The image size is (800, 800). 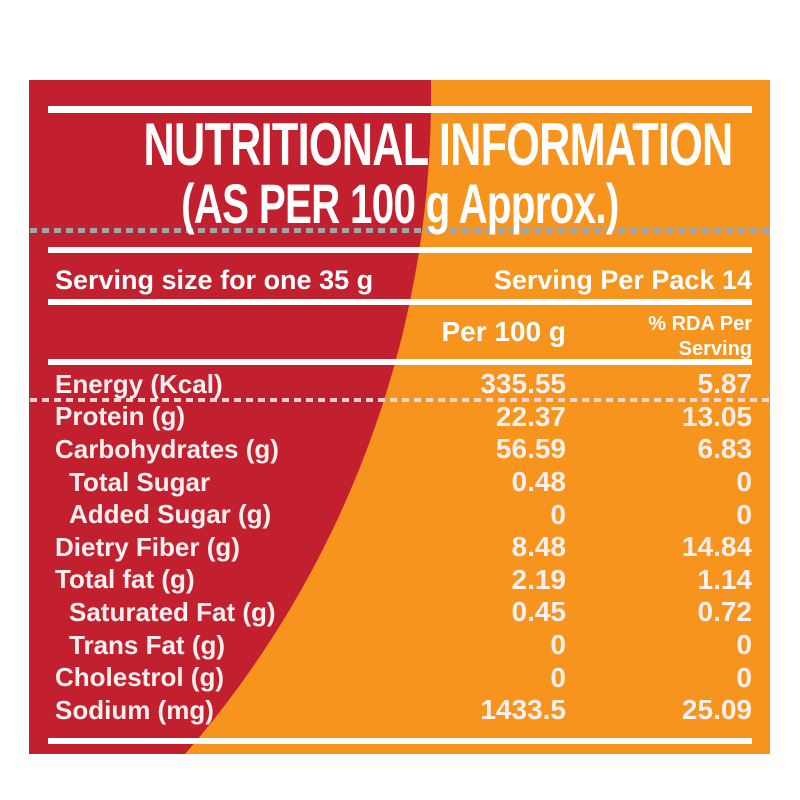 What do you see at coordinates (120, 416) in the screenshot?
I see `nutrient-name: Protein (g)` at bounding box center [120, 416].